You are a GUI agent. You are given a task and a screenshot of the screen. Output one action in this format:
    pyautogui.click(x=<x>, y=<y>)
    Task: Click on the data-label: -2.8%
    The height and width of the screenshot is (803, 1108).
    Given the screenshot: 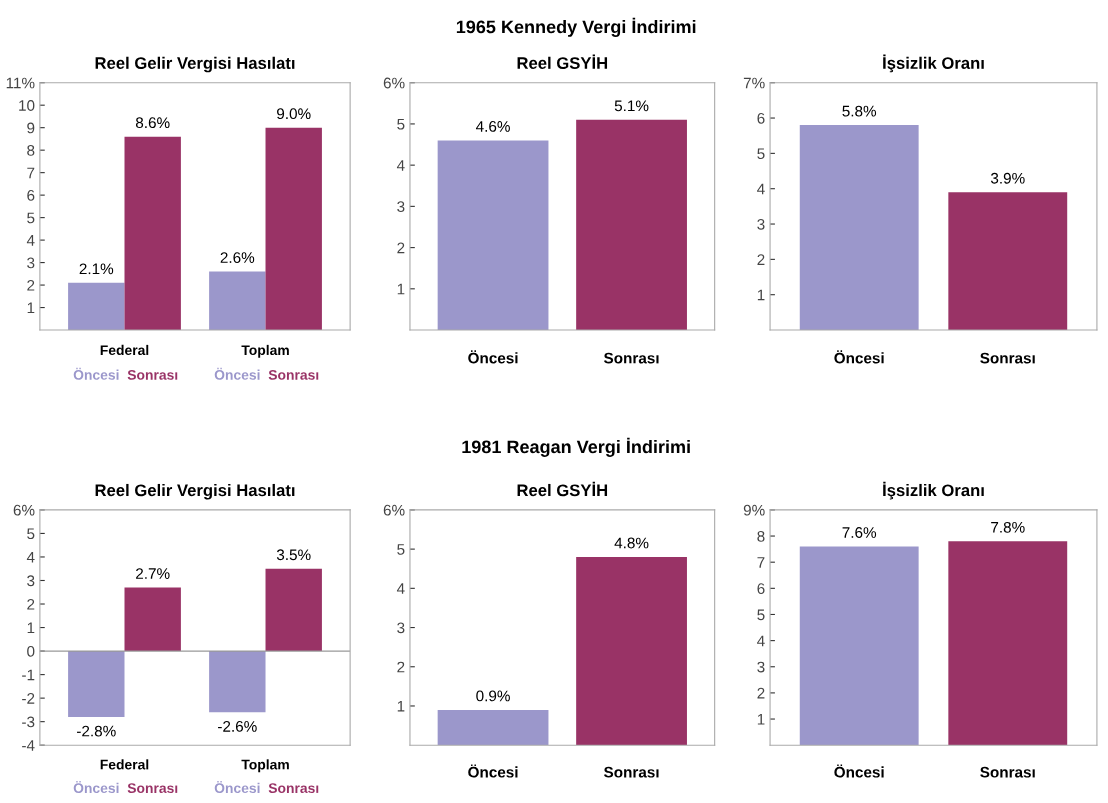 What is the action you would take?
    pyautogui.click(x=96, y=731)
    